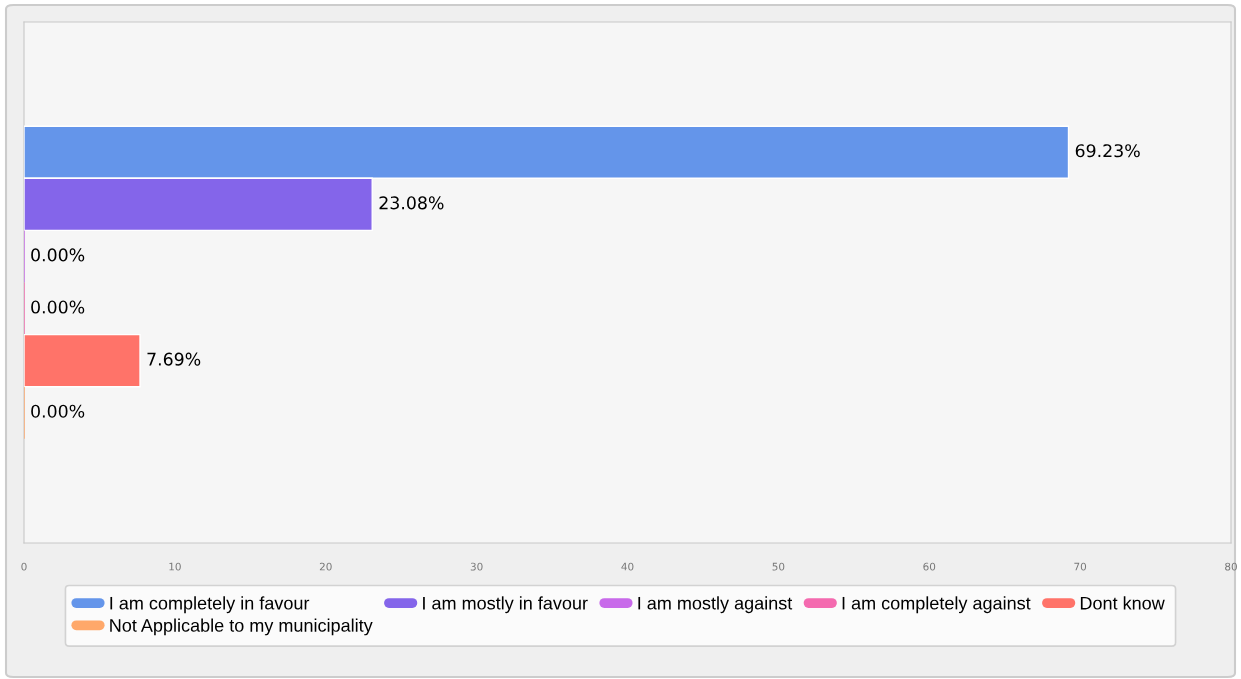  Describe the element at coordinates (411, 203) in the screenshot. I see `data-label: 23.08%` at that location.